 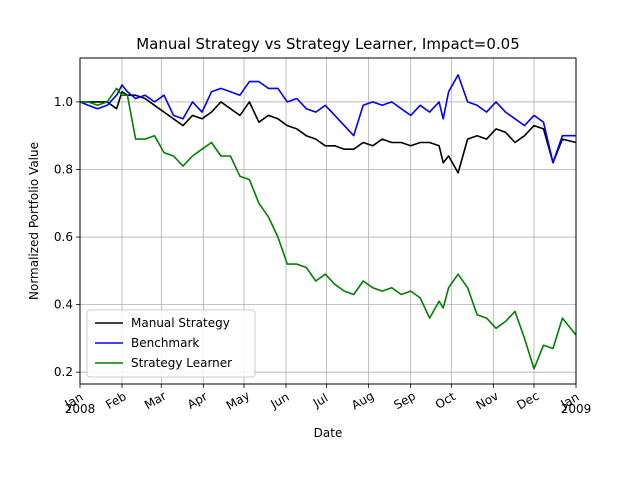 I want to click on x-year-label: 2009, so click(x=576, y=409).